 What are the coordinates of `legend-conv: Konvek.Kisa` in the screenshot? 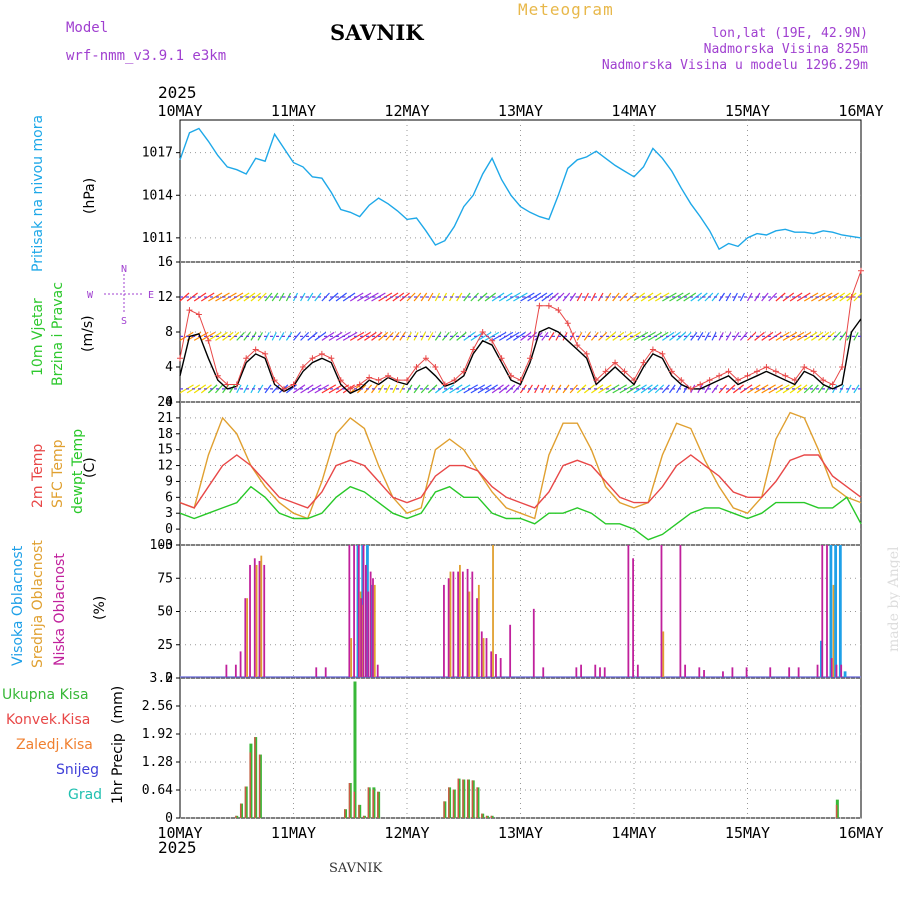 It's located at (48, 720).